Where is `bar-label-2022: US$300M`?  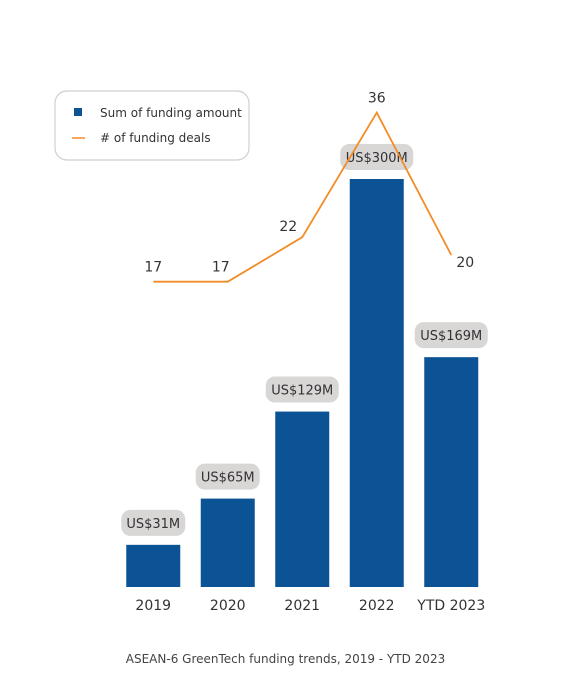
bar-label-2022: US$300M is located at coordinates (377, 158).